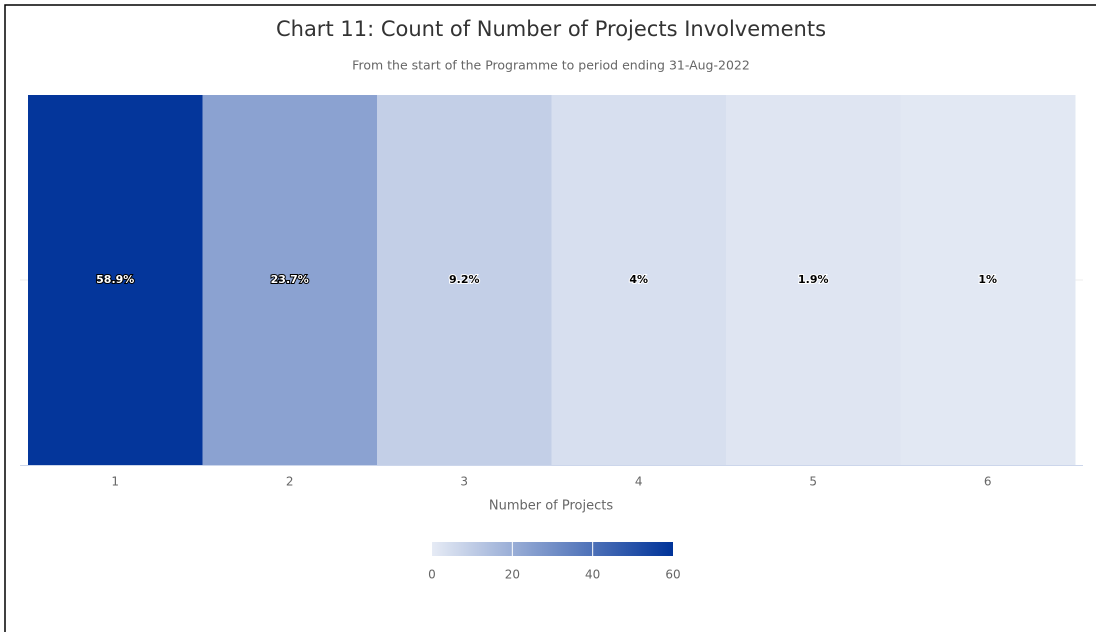  I want to click on color-bar, so click(552, 549).